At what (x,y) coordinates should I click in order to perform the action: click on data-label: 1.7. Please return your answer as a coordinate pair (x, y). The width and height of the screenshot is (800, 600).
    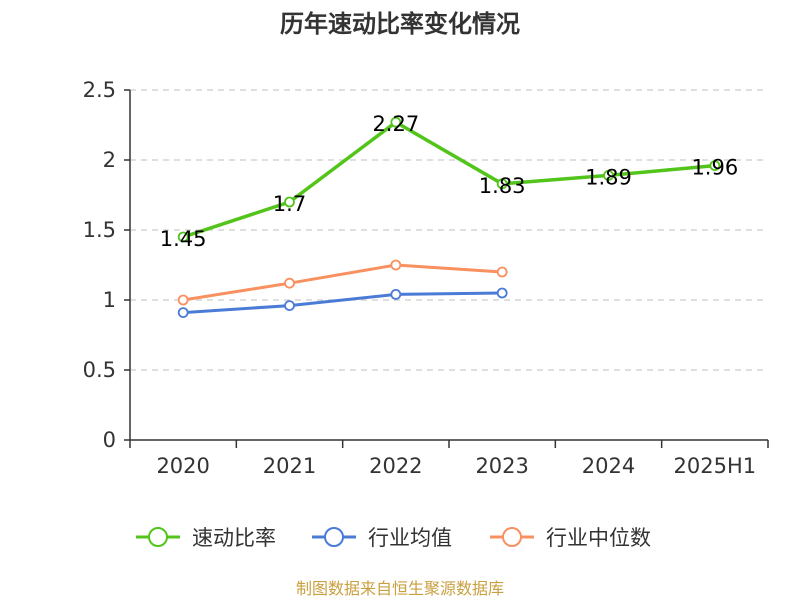
    Looking at the image, I should click on (289, 204).